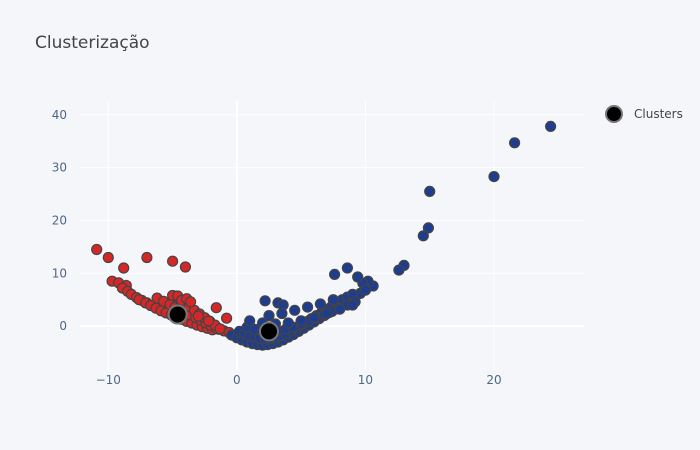 The image size is (700, 450). Describe the element at coordinates (59, 115) in the screenshot. I see `y-tick-label: 40` at that location.